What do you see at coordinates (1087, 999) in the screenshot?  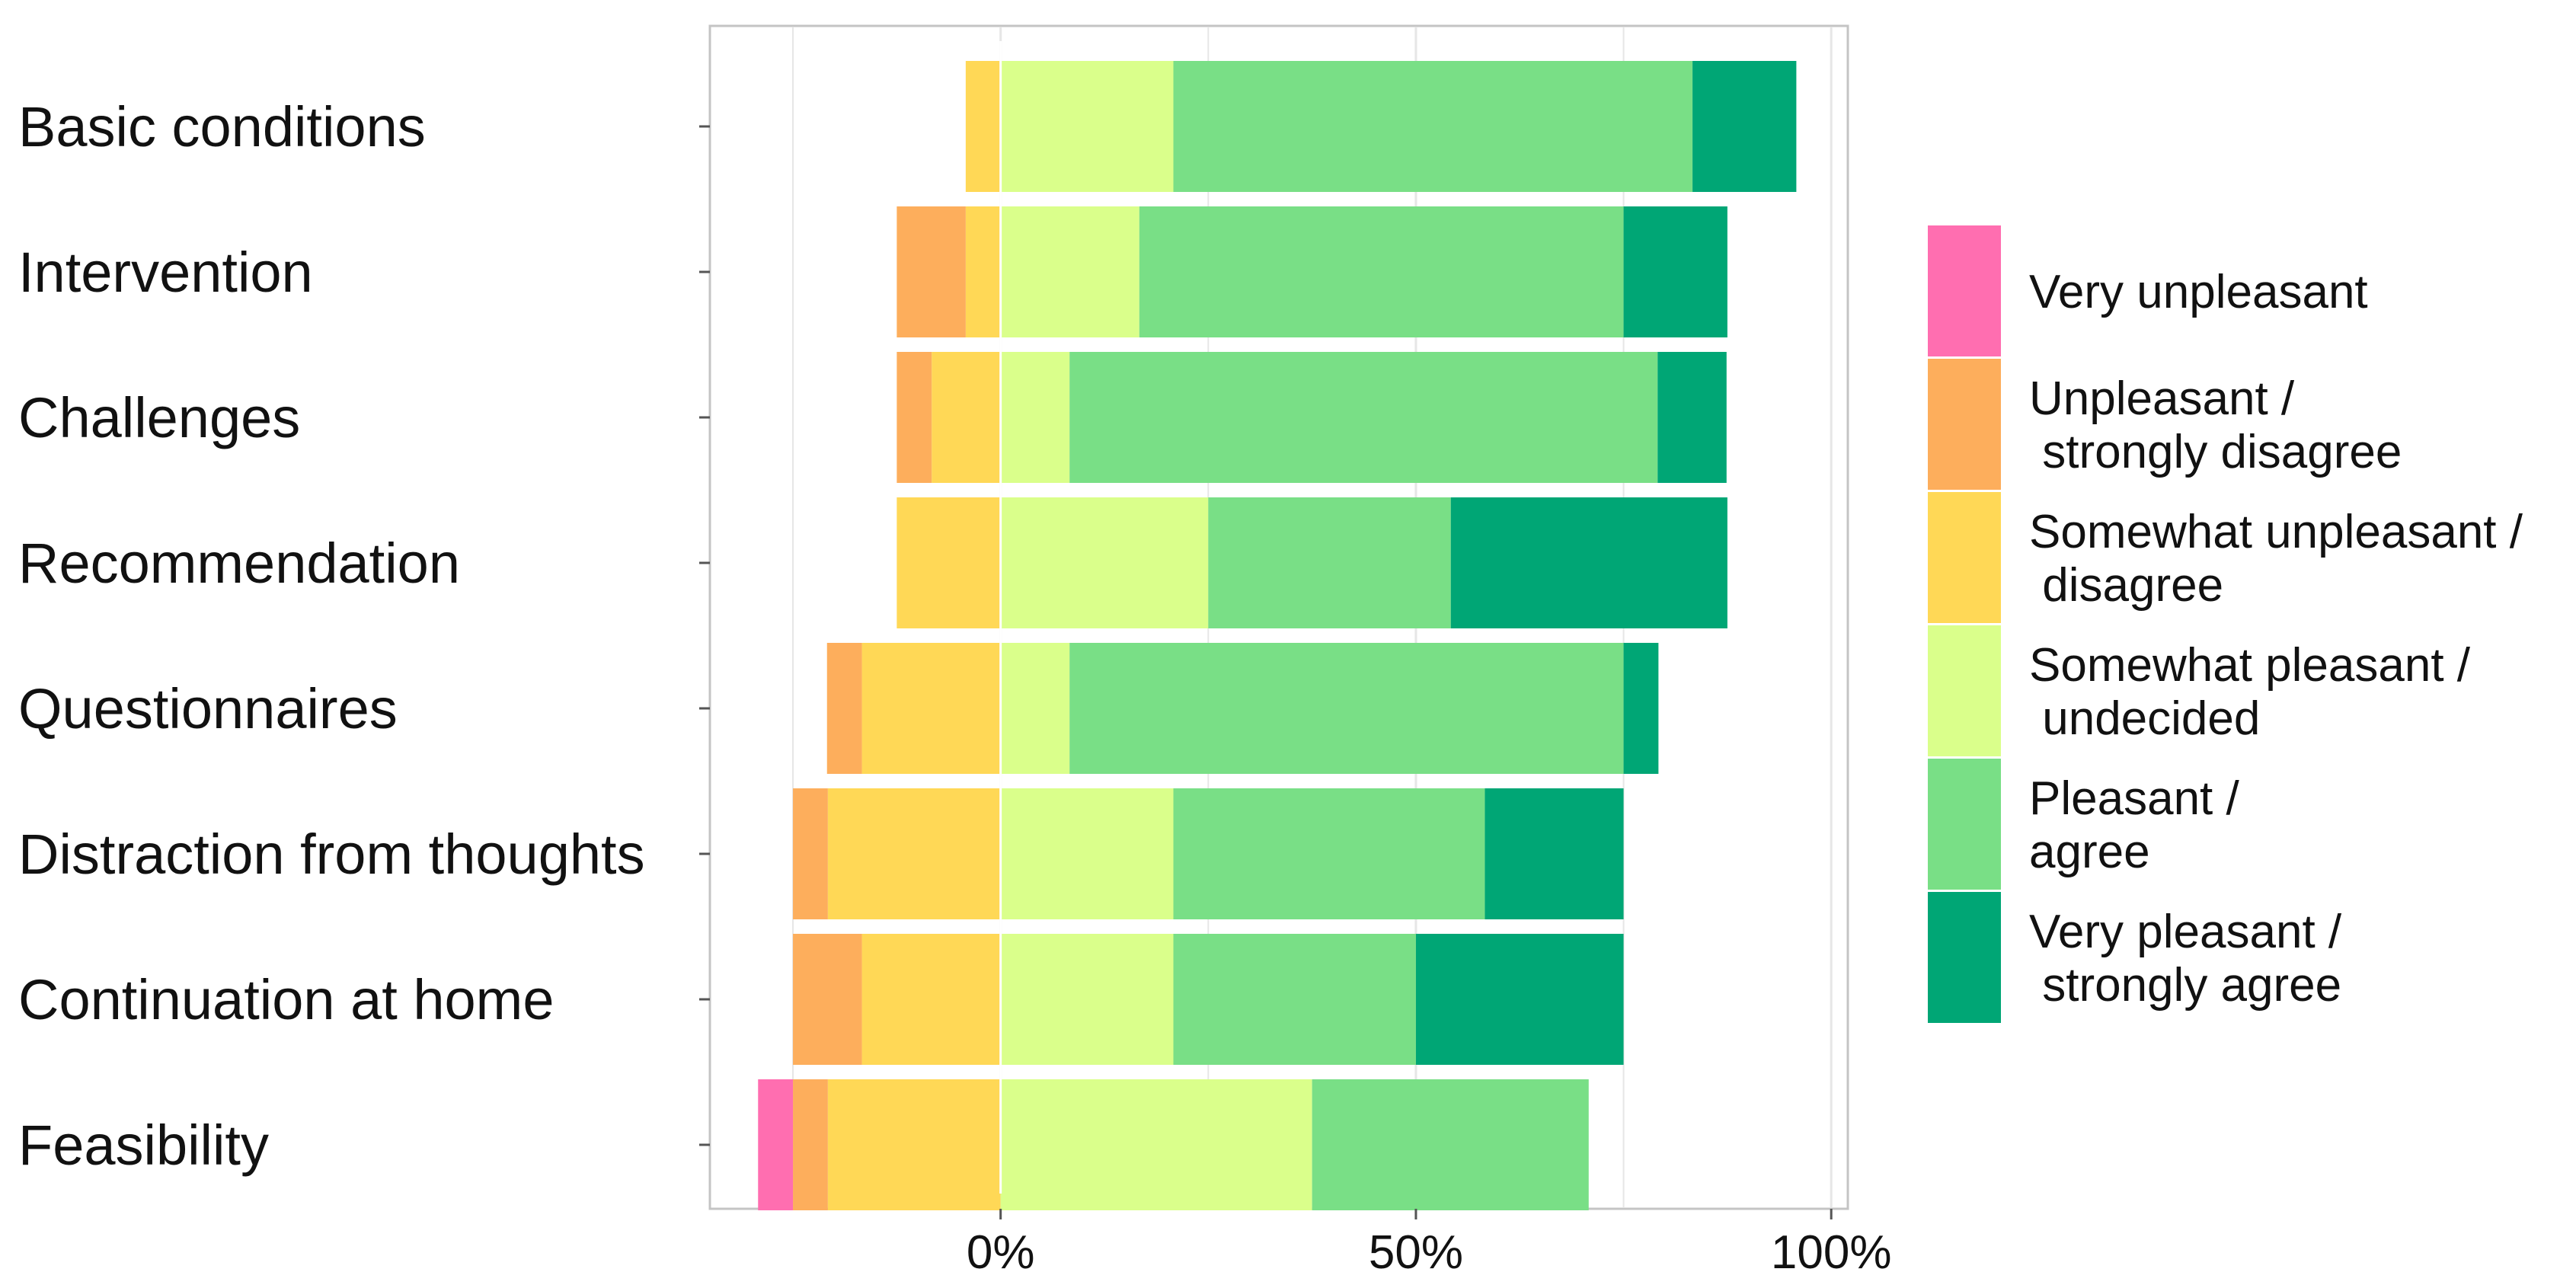 I see `bar-continuation-at-home-somewhat-pleasant-undecided` at bounding box center [1087, 999].